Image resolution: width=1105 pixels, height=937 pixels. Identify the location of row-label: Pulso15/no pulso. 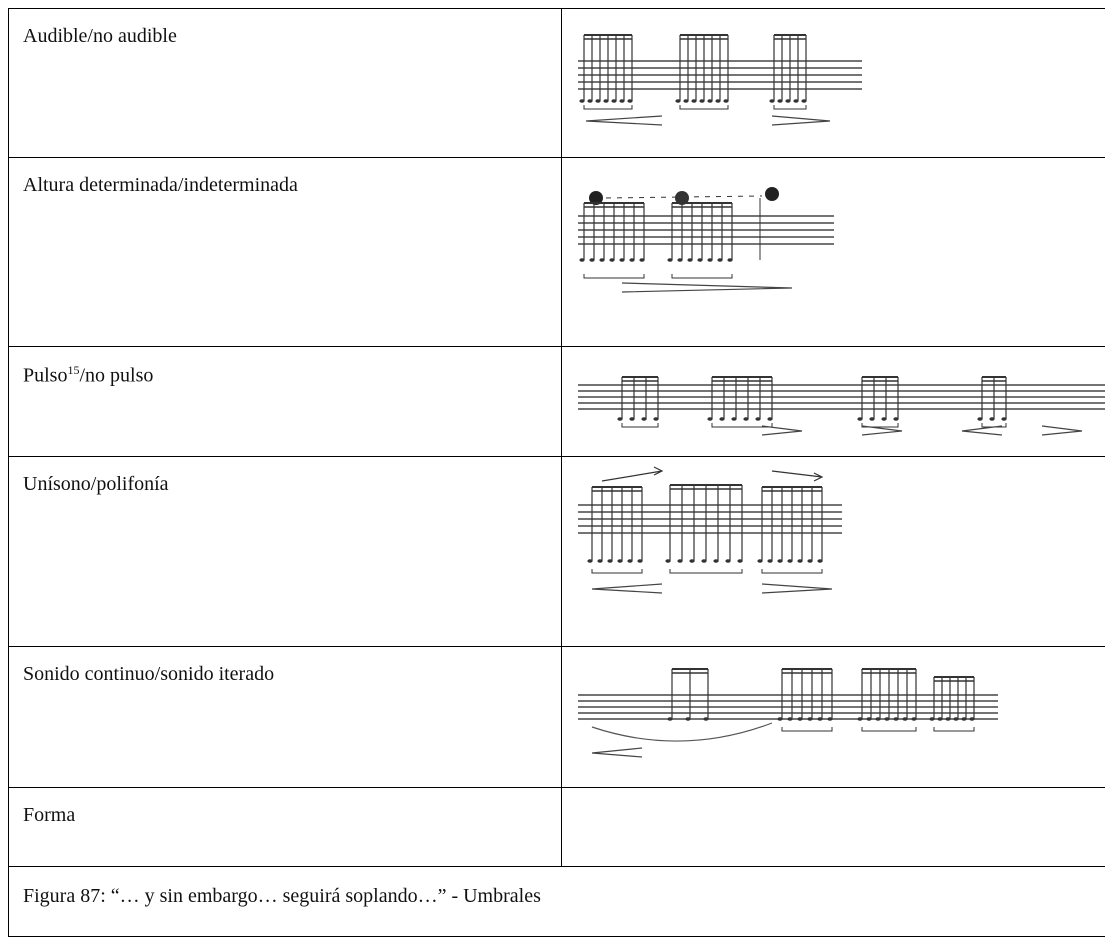
(285, 402).